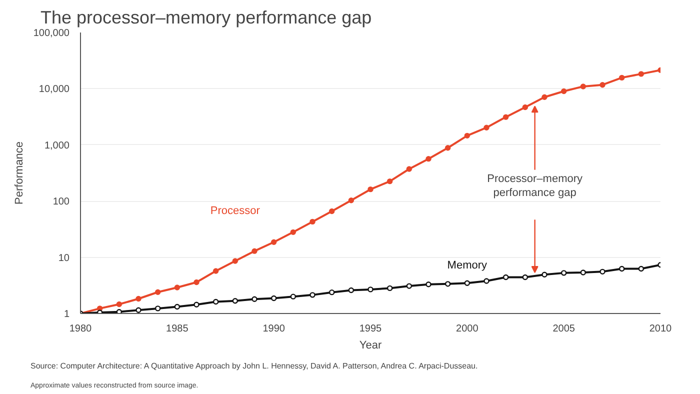 This screenshot has width=700, height=394. What do you see at coordinates (177, 329) in the screenshot?
I see `x-tick-label: 1985` at bounding box center [177, 329].